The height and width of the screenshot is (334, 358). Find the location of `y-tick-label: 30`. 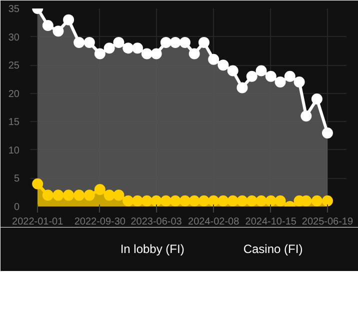

y-tick-label: 30 is located at coordinates (14, 38).